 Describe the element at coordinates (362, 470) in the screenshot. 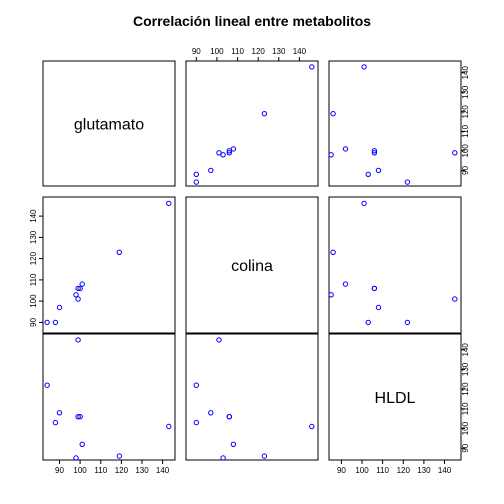

I see `x-tick-label-HLDL-100: 100` at that location.